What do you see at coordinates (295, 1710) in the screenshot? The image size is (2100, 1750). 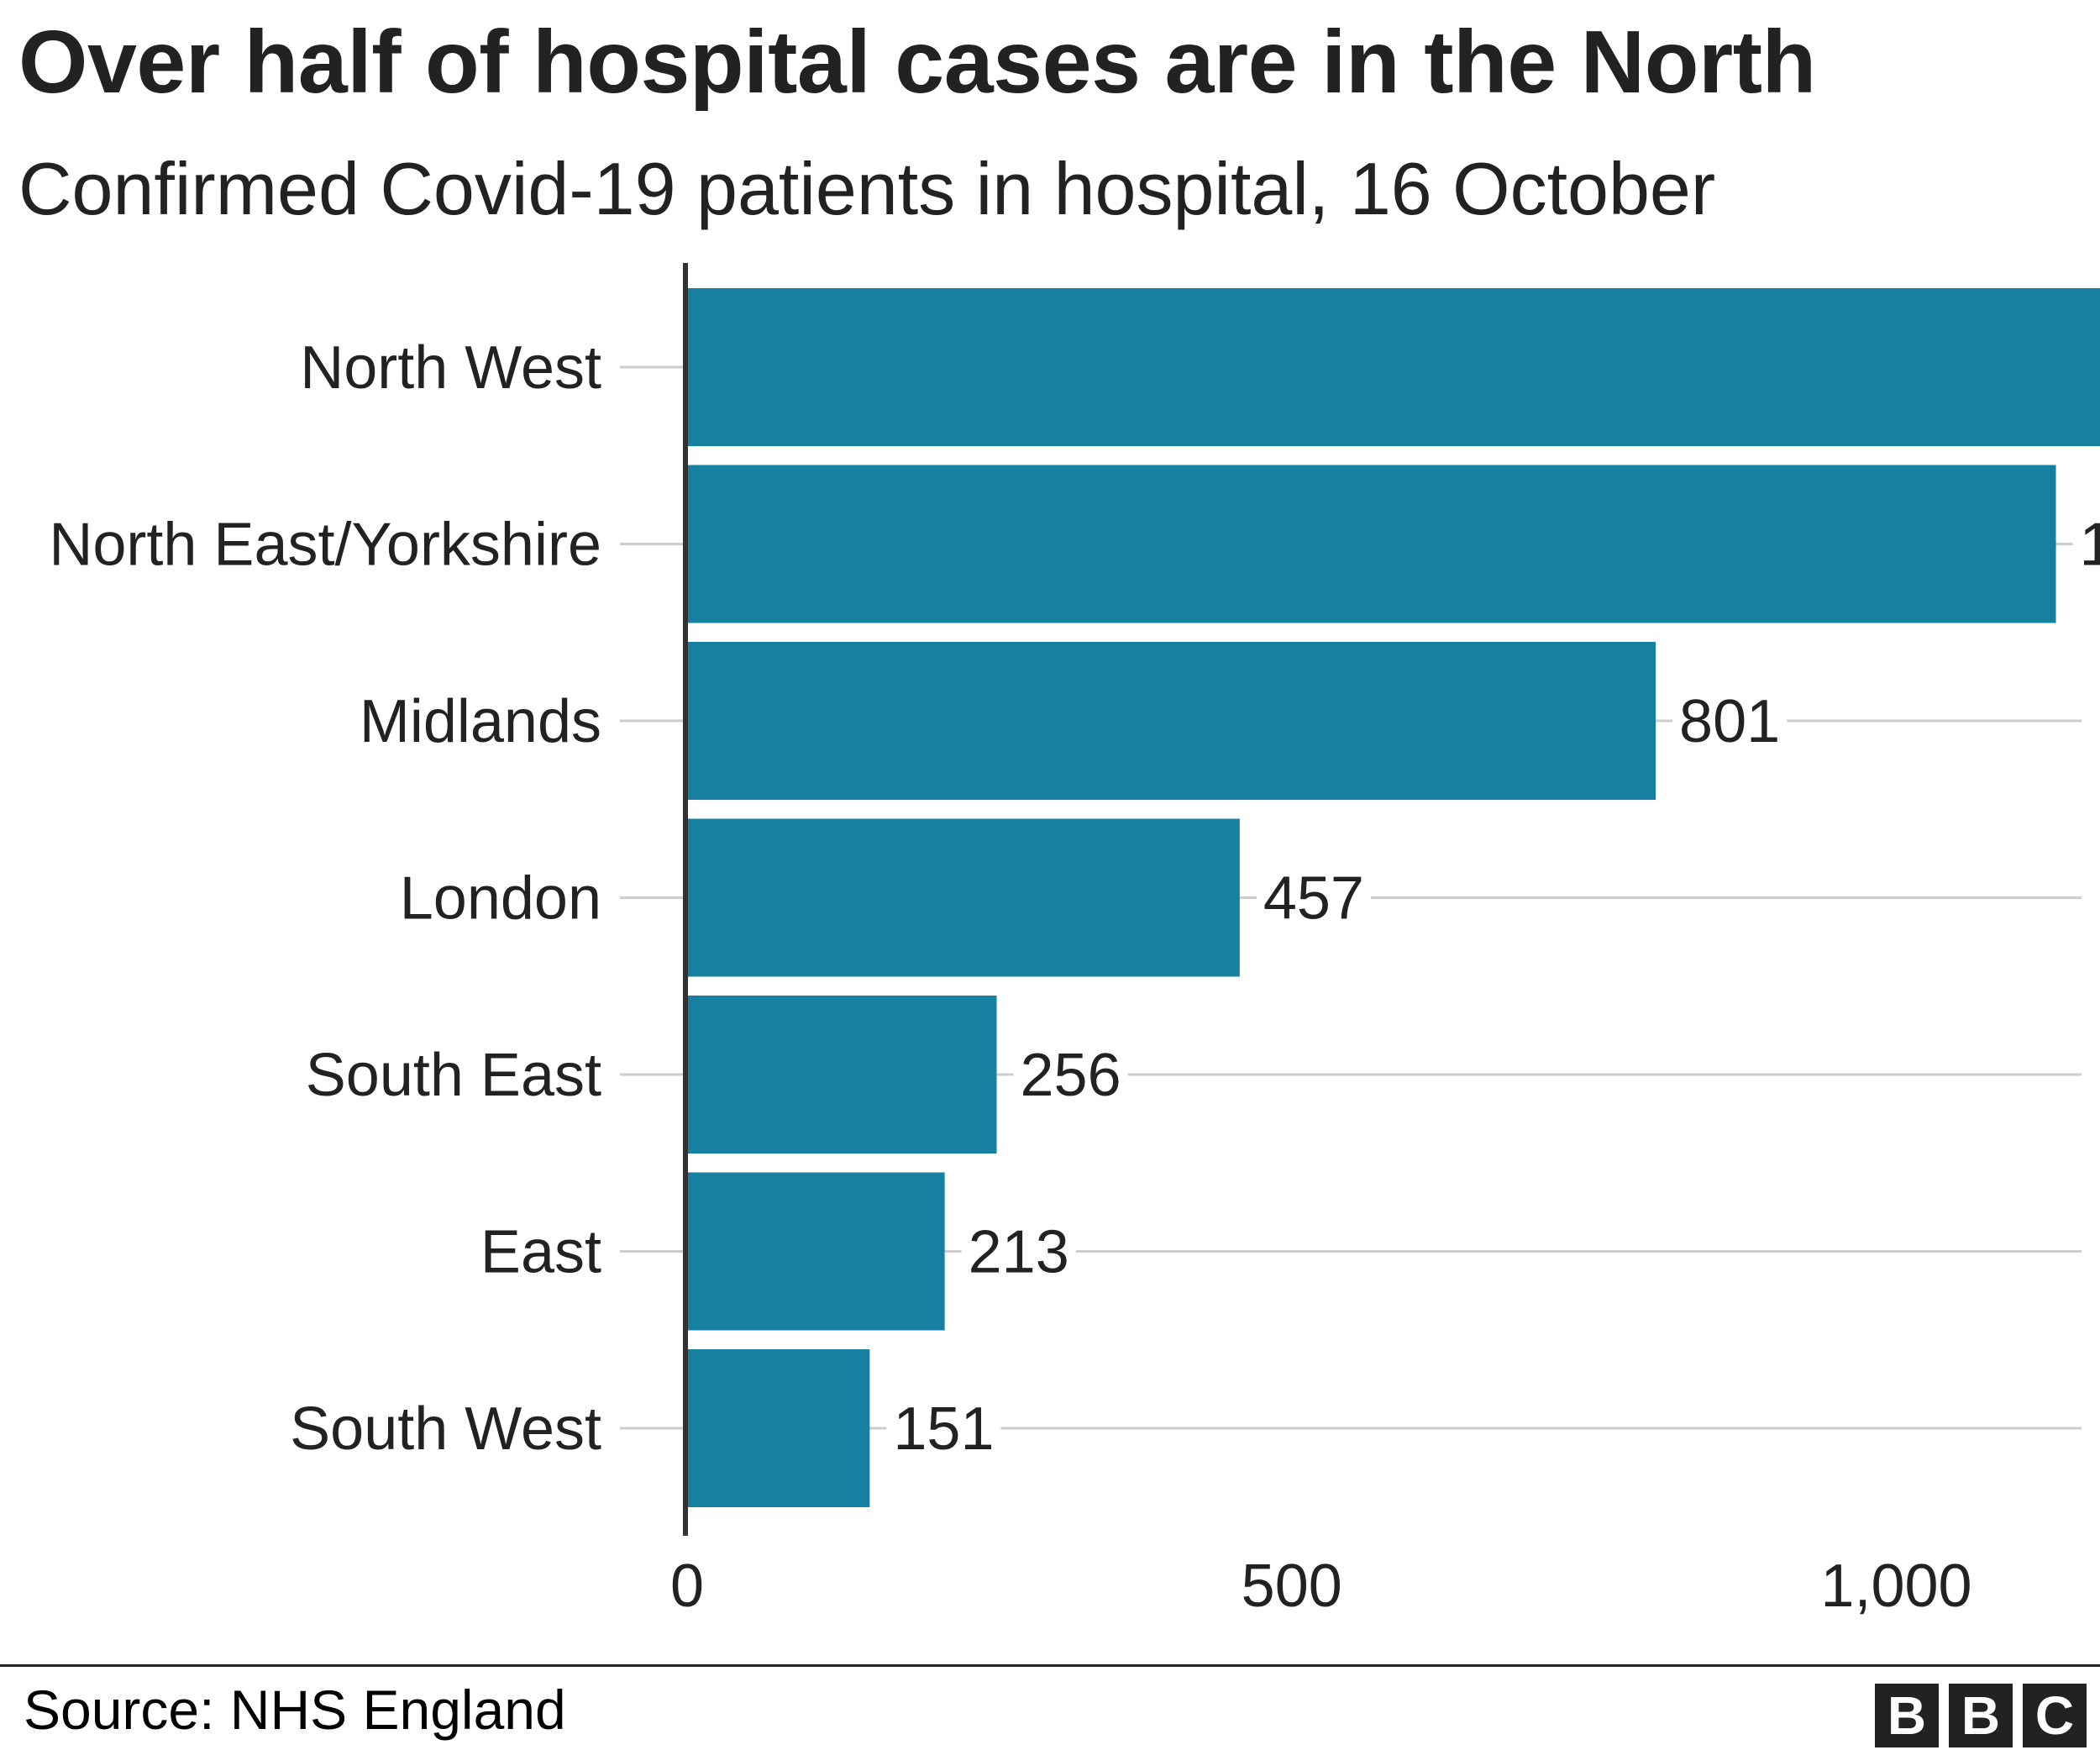 I see `source-note: Source: NHS England` at bounding box center [295, 1710].